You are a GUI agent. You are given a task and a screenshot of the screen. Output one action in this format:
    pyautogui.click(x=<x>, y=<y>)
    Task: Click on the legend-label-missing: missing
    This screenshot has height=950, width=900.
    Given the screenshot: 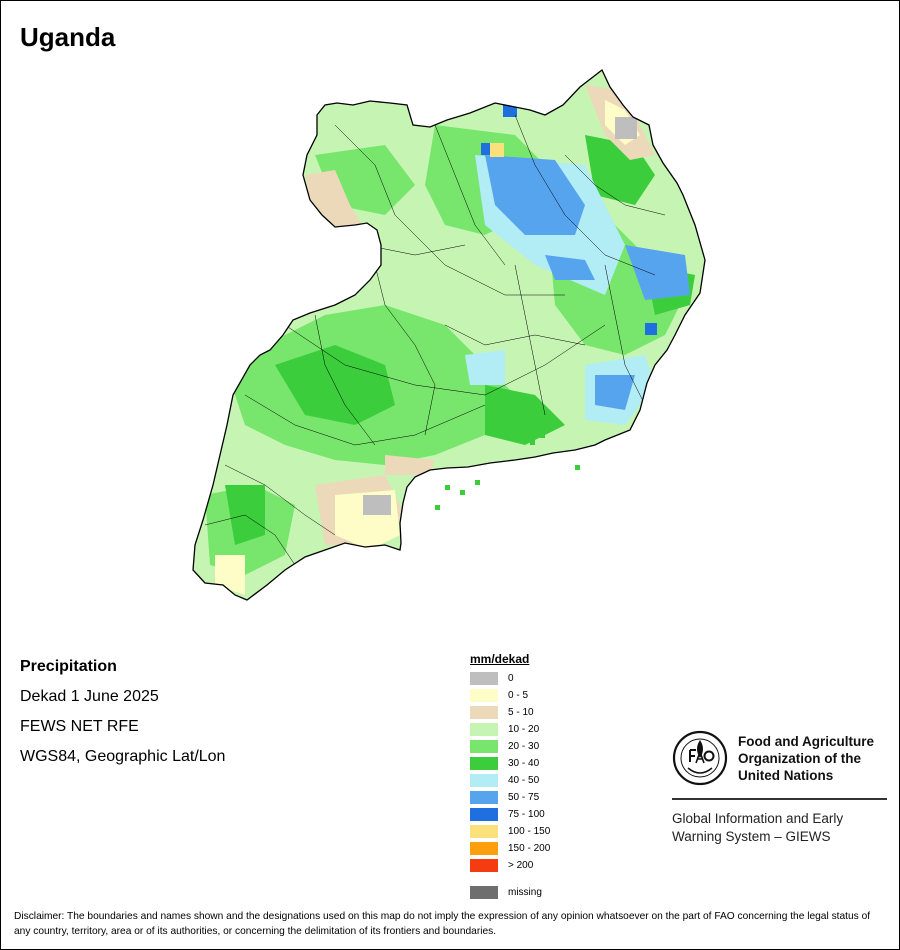 What is the action you would take?
    pyautogui.click(x=525, y=892)
    